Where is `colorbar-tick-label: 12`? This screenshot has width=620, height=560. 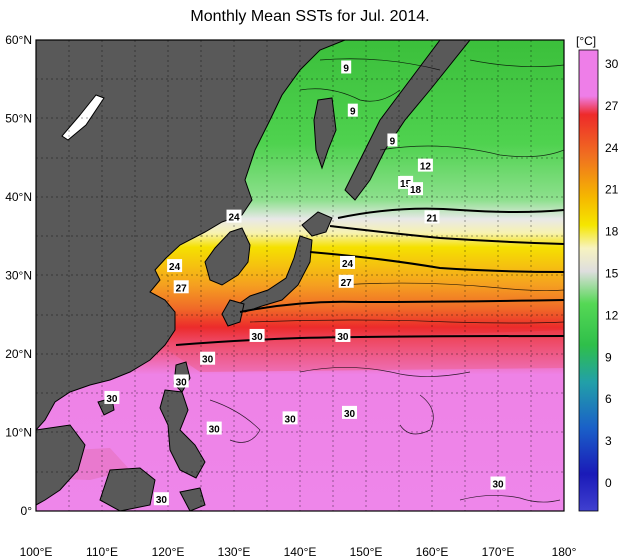 colorbar-tick-label: 12 is located at coordinates (612, 315).